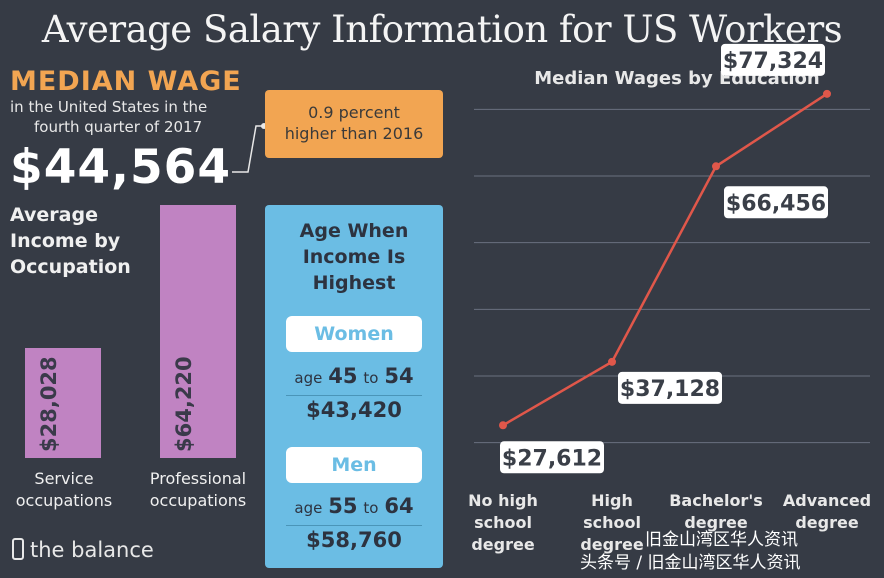  What do you see at coordinates (827, 500) in the screenshot?
I see `x-tick-label-3-line-0: Advanced` at bounding box center [827, 500].